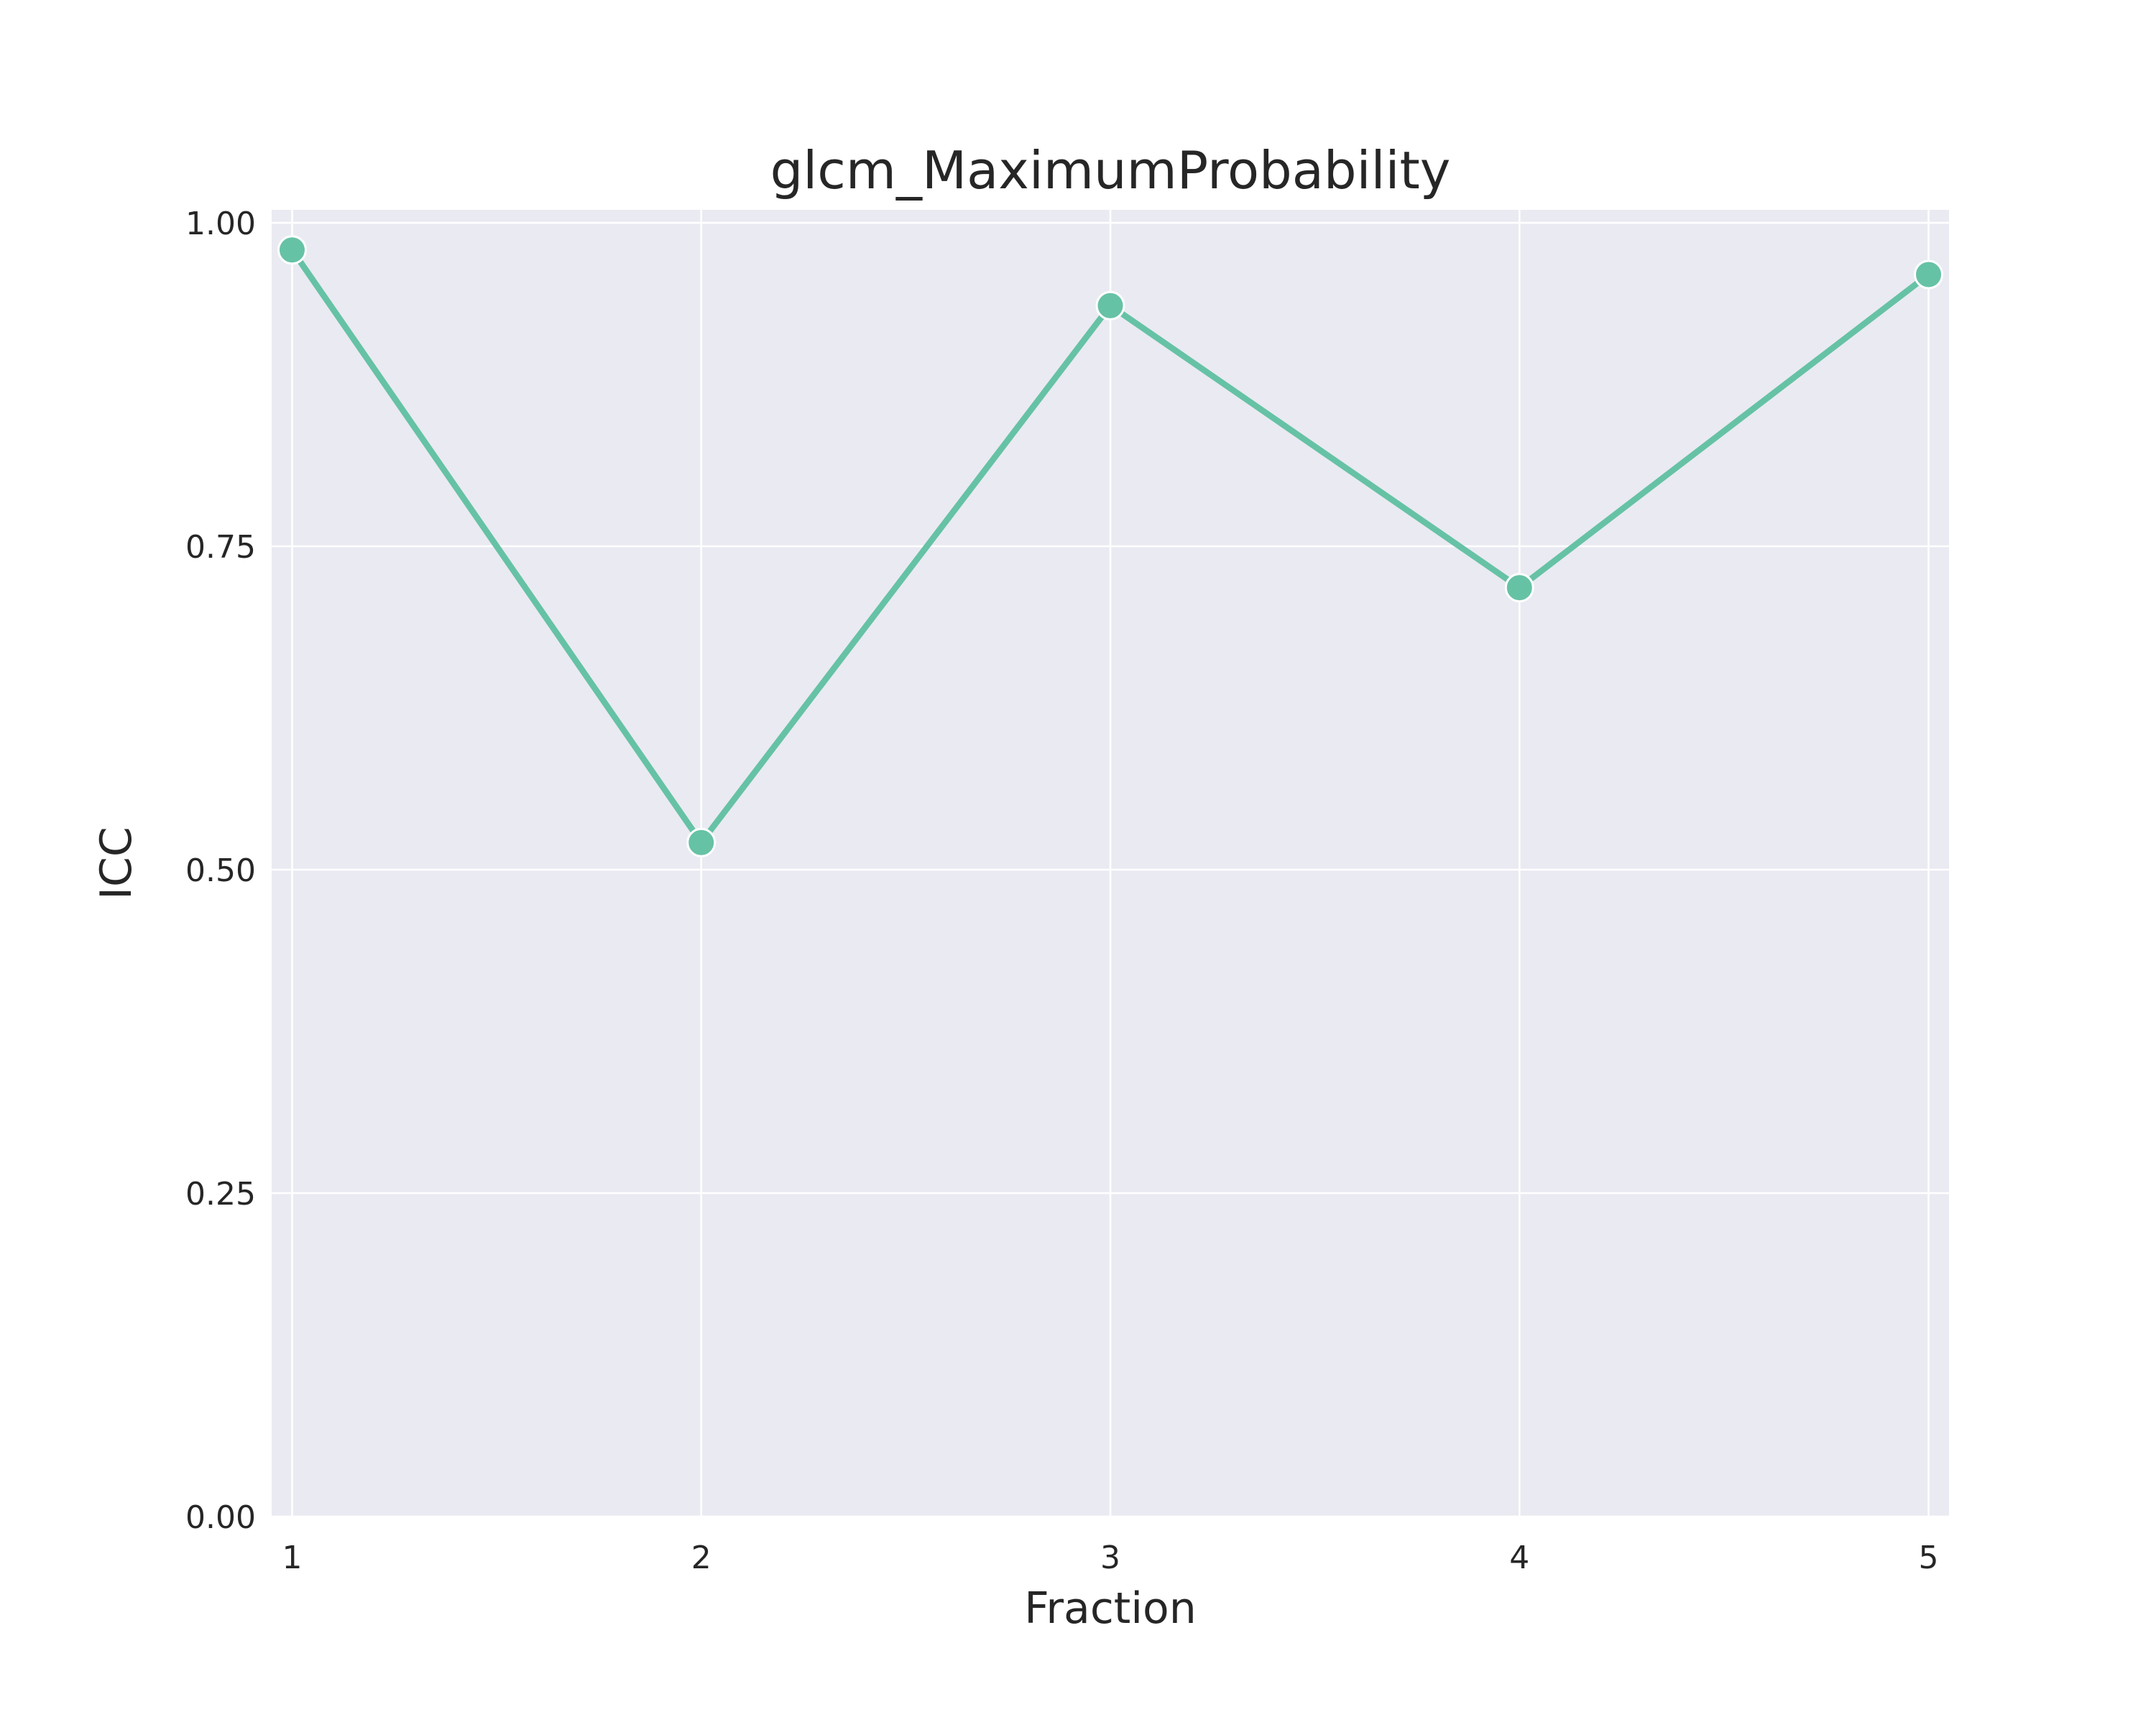  What do you see at coordinates (220, 870) in the screenshot?
I see `y-tick-label: 0.50` at bounding box center [220, 870].